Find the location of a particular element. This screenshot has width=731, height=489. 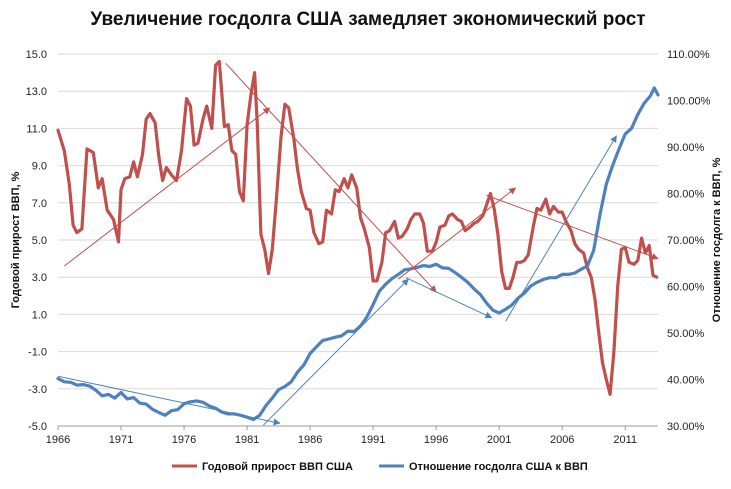

right-axis-title: Отношение госдолга к ВВП, % is located at coordinates (717, 239).